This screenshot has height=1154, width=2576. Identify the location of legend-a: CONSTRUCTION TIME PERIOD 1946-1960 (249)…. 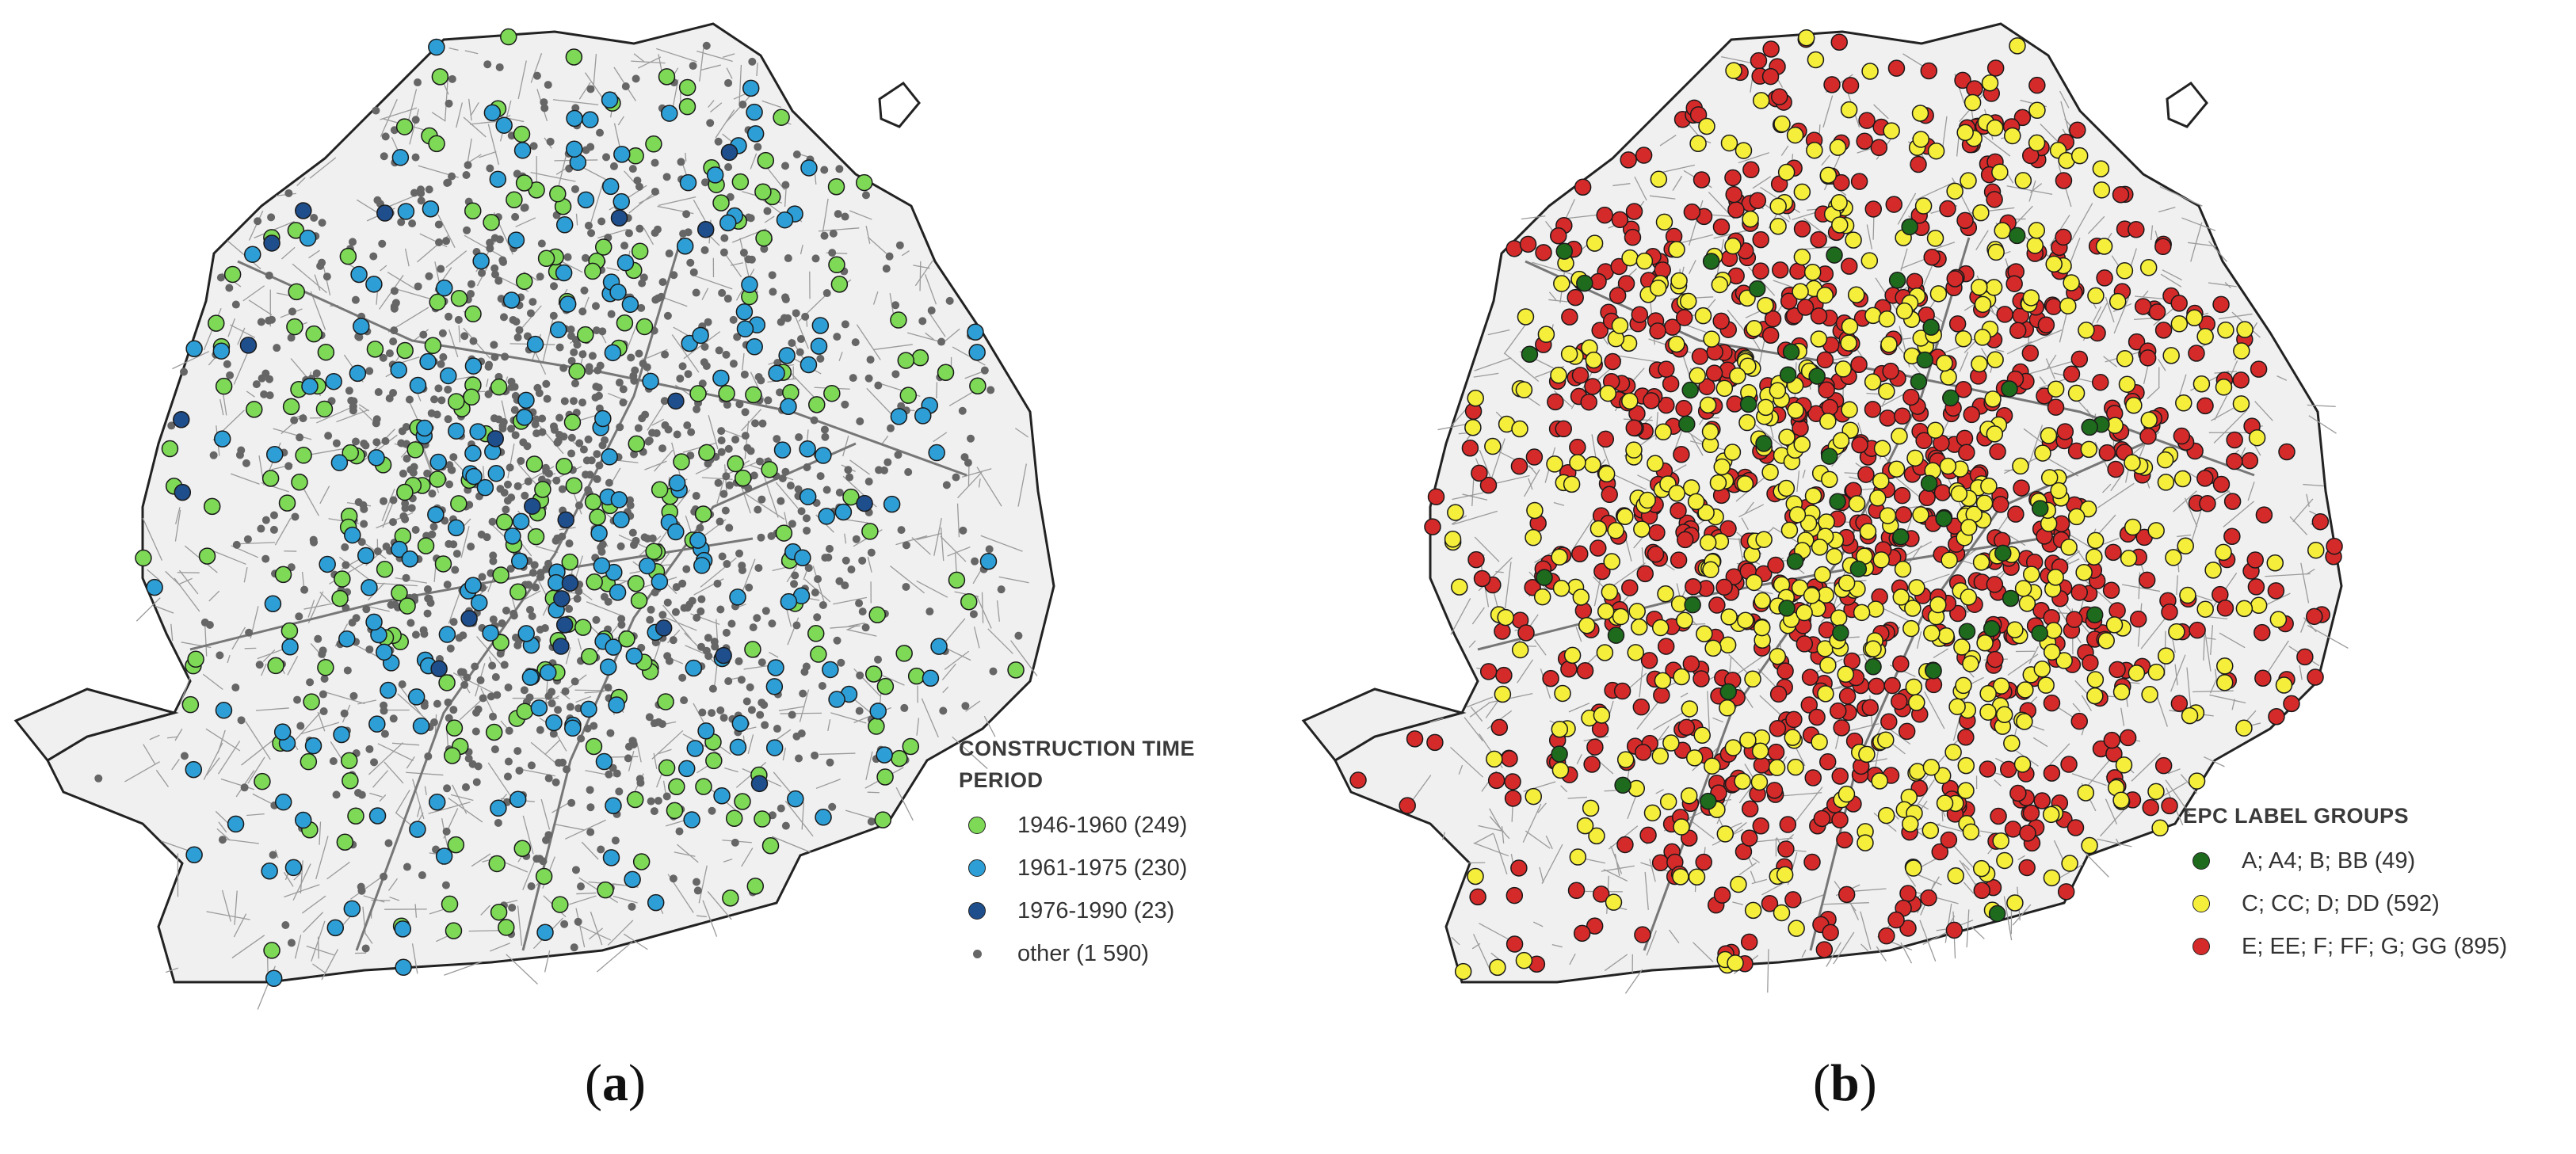
(1077, 854).